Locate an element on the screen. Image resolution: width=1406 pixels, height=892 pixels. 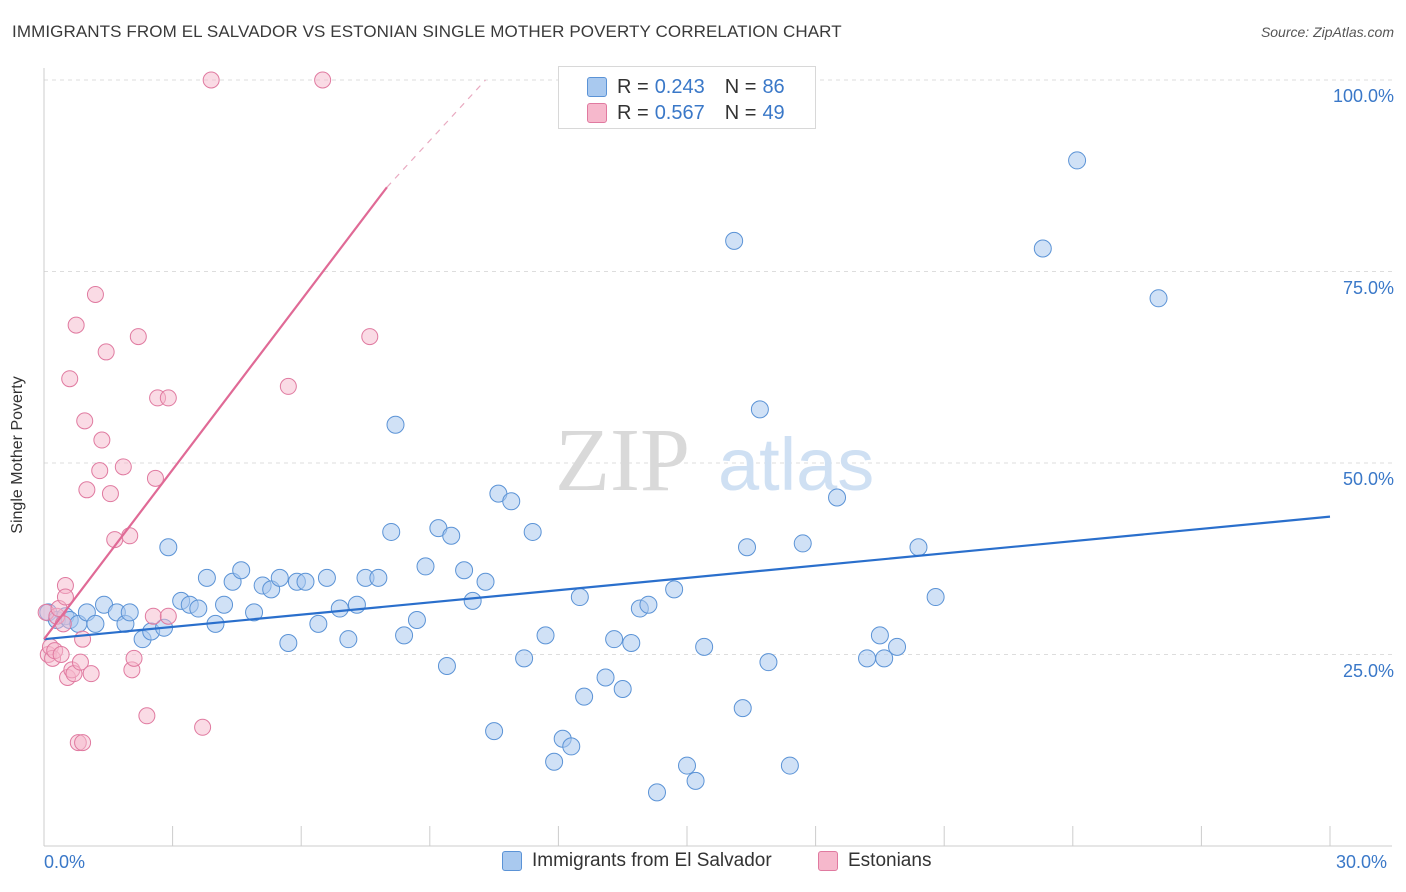
legend-r-value: 0.243 is located at coordinates (679, 86).